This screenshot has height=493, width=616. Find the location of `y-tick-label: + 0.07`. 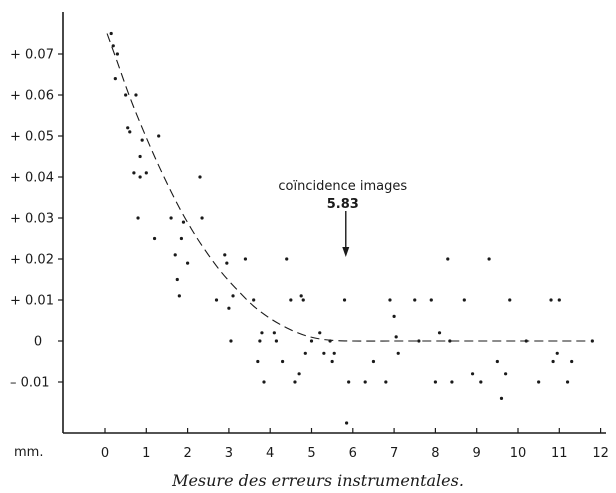

y-tick-label: + 0.07 is located at coordinates (32, 55).